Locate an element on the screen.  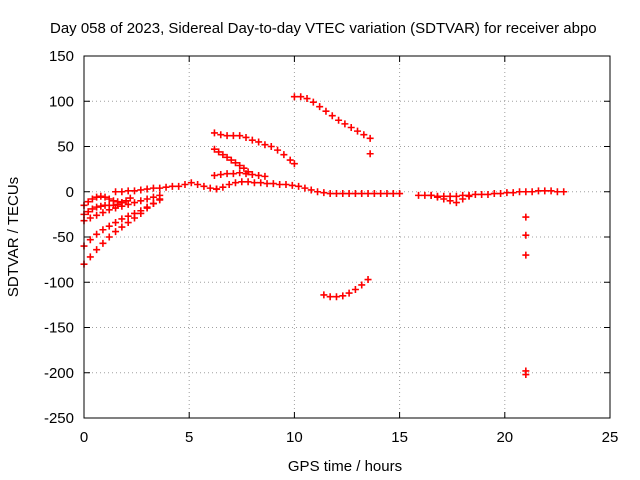
y-tick-label: -100 is located at coordinates (59, 282).